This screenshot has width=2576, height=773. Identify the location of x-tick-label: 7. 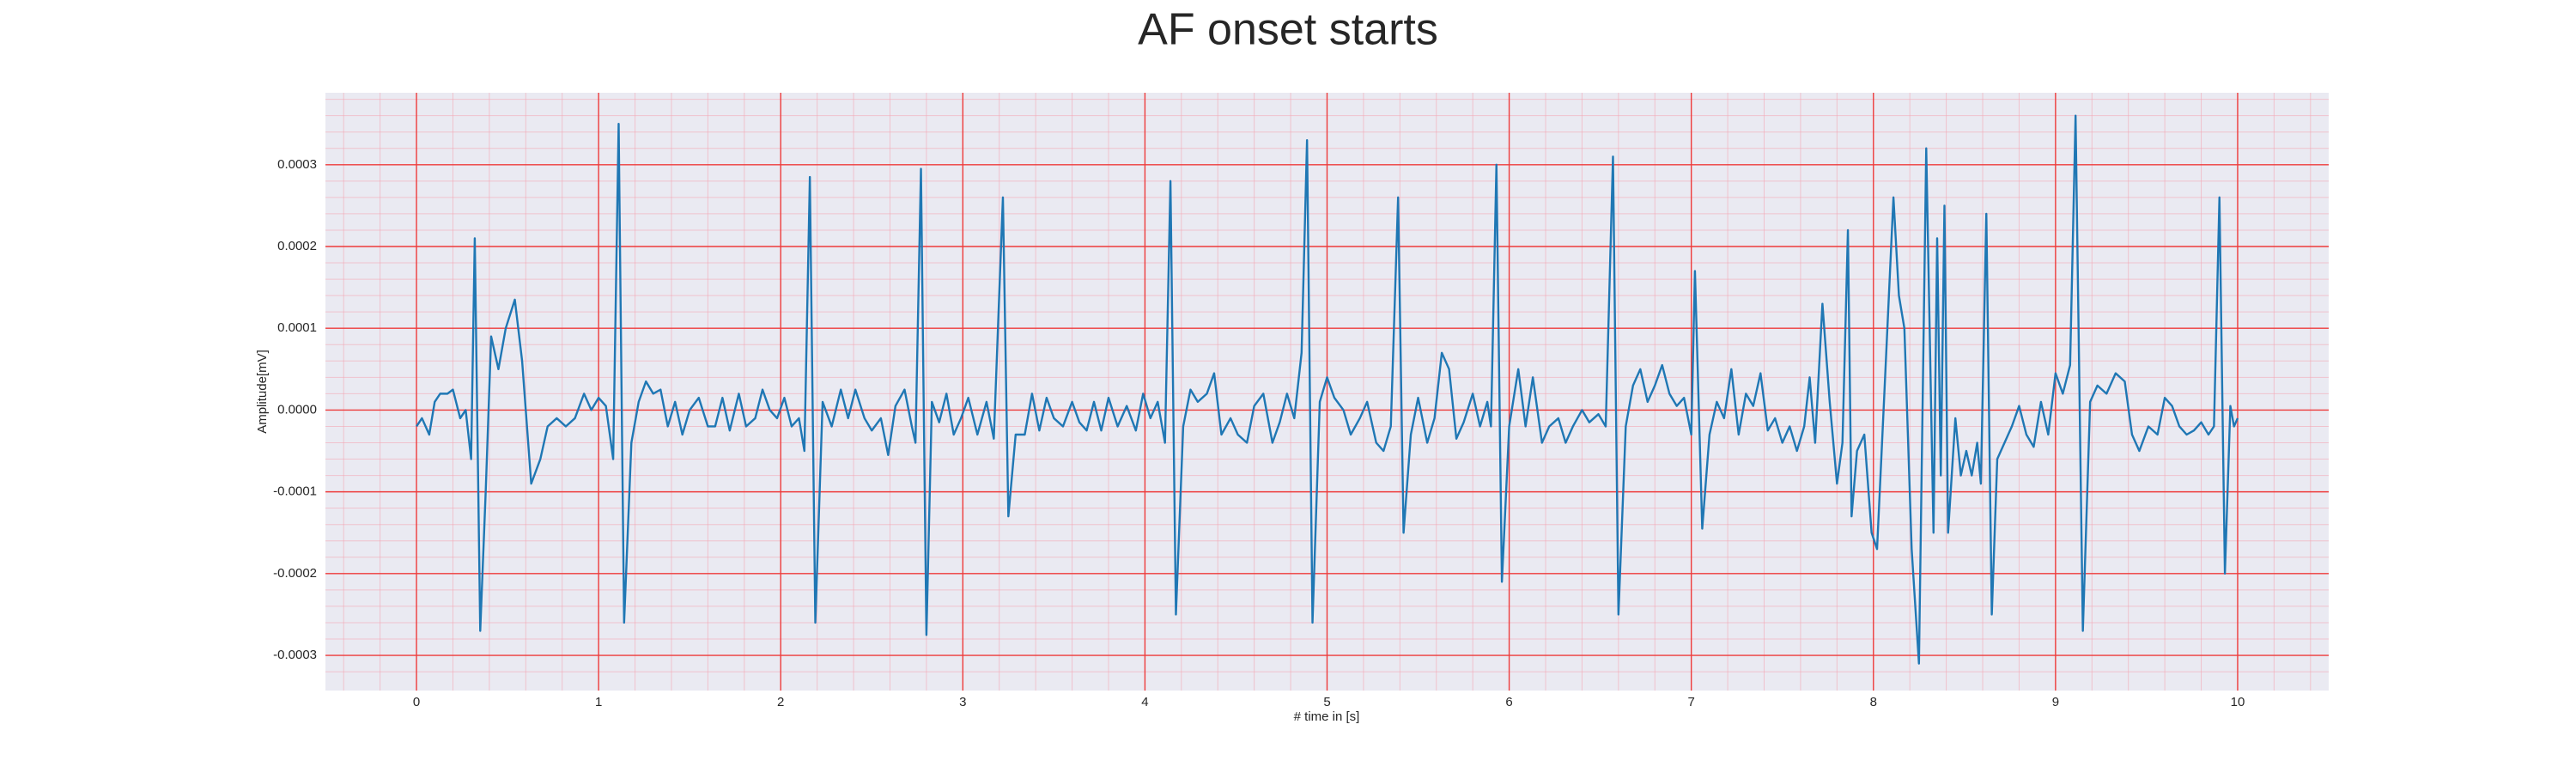
(1692, 702).